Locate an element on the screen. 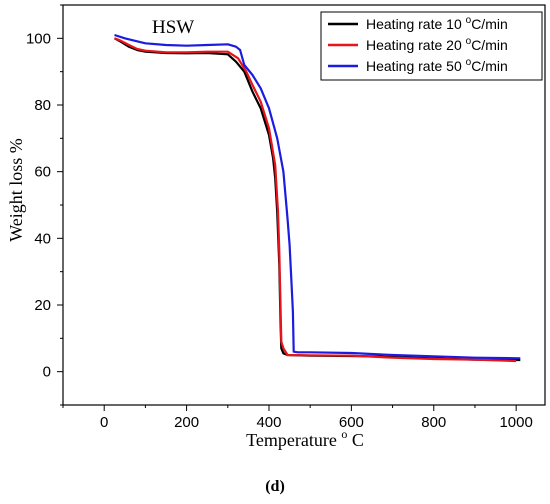  y-tick-label: 80 is located at coordinates (42, 105).